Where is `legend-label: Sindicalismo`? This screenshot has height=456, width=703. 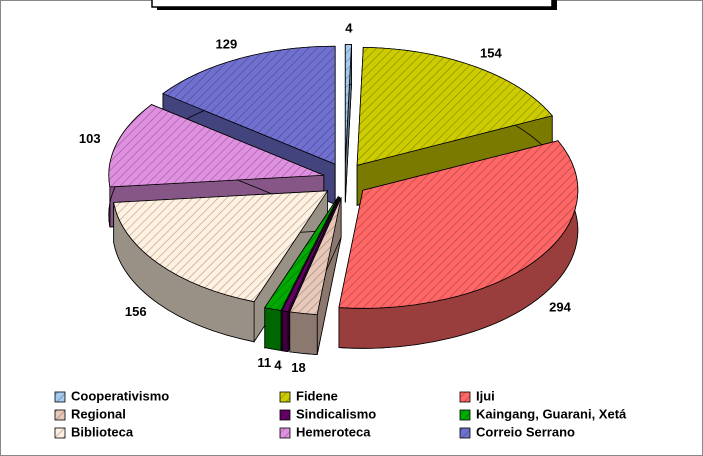
legend-label: Sindicalismo is located at coordinates (336, 413).